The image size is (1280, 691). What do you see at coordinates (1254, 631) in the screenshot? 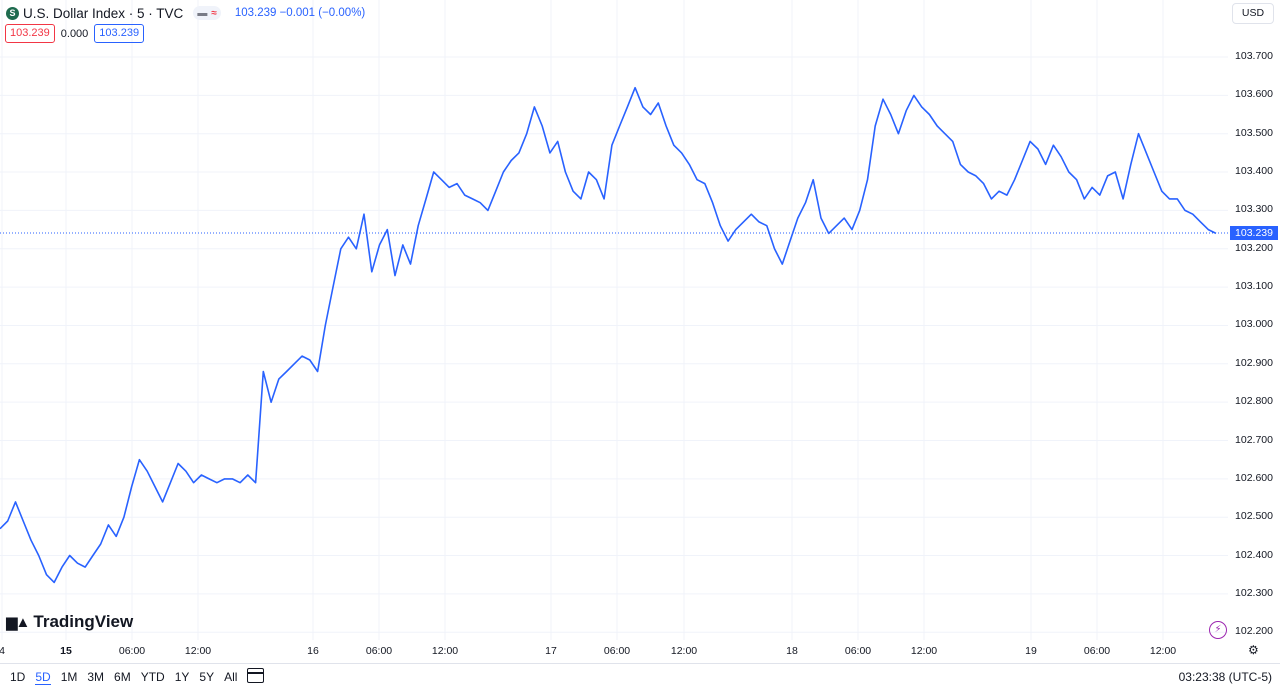
I see `y-tick-label: 102.200` at bounding box center [1254, 631].